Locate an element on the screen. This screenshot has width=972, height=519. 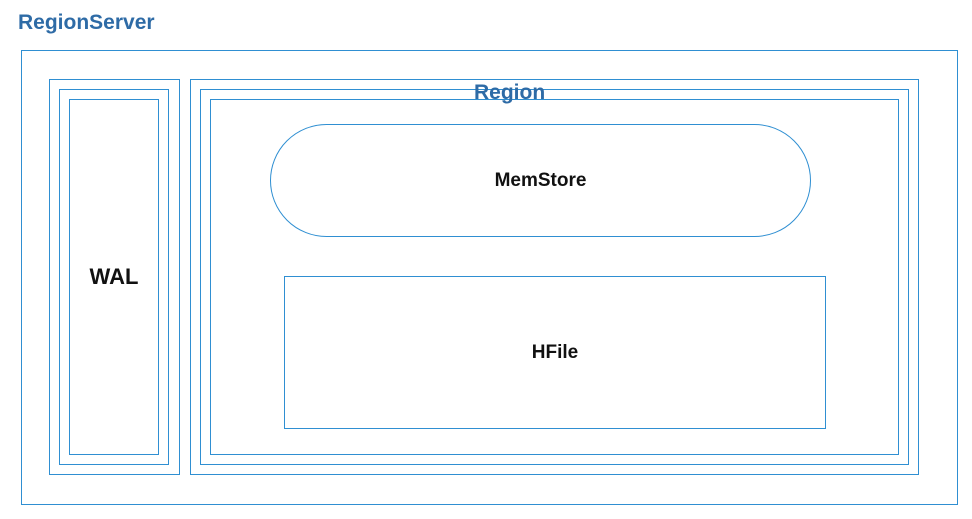
wal-inner-box is located at coordinates (114, 277).